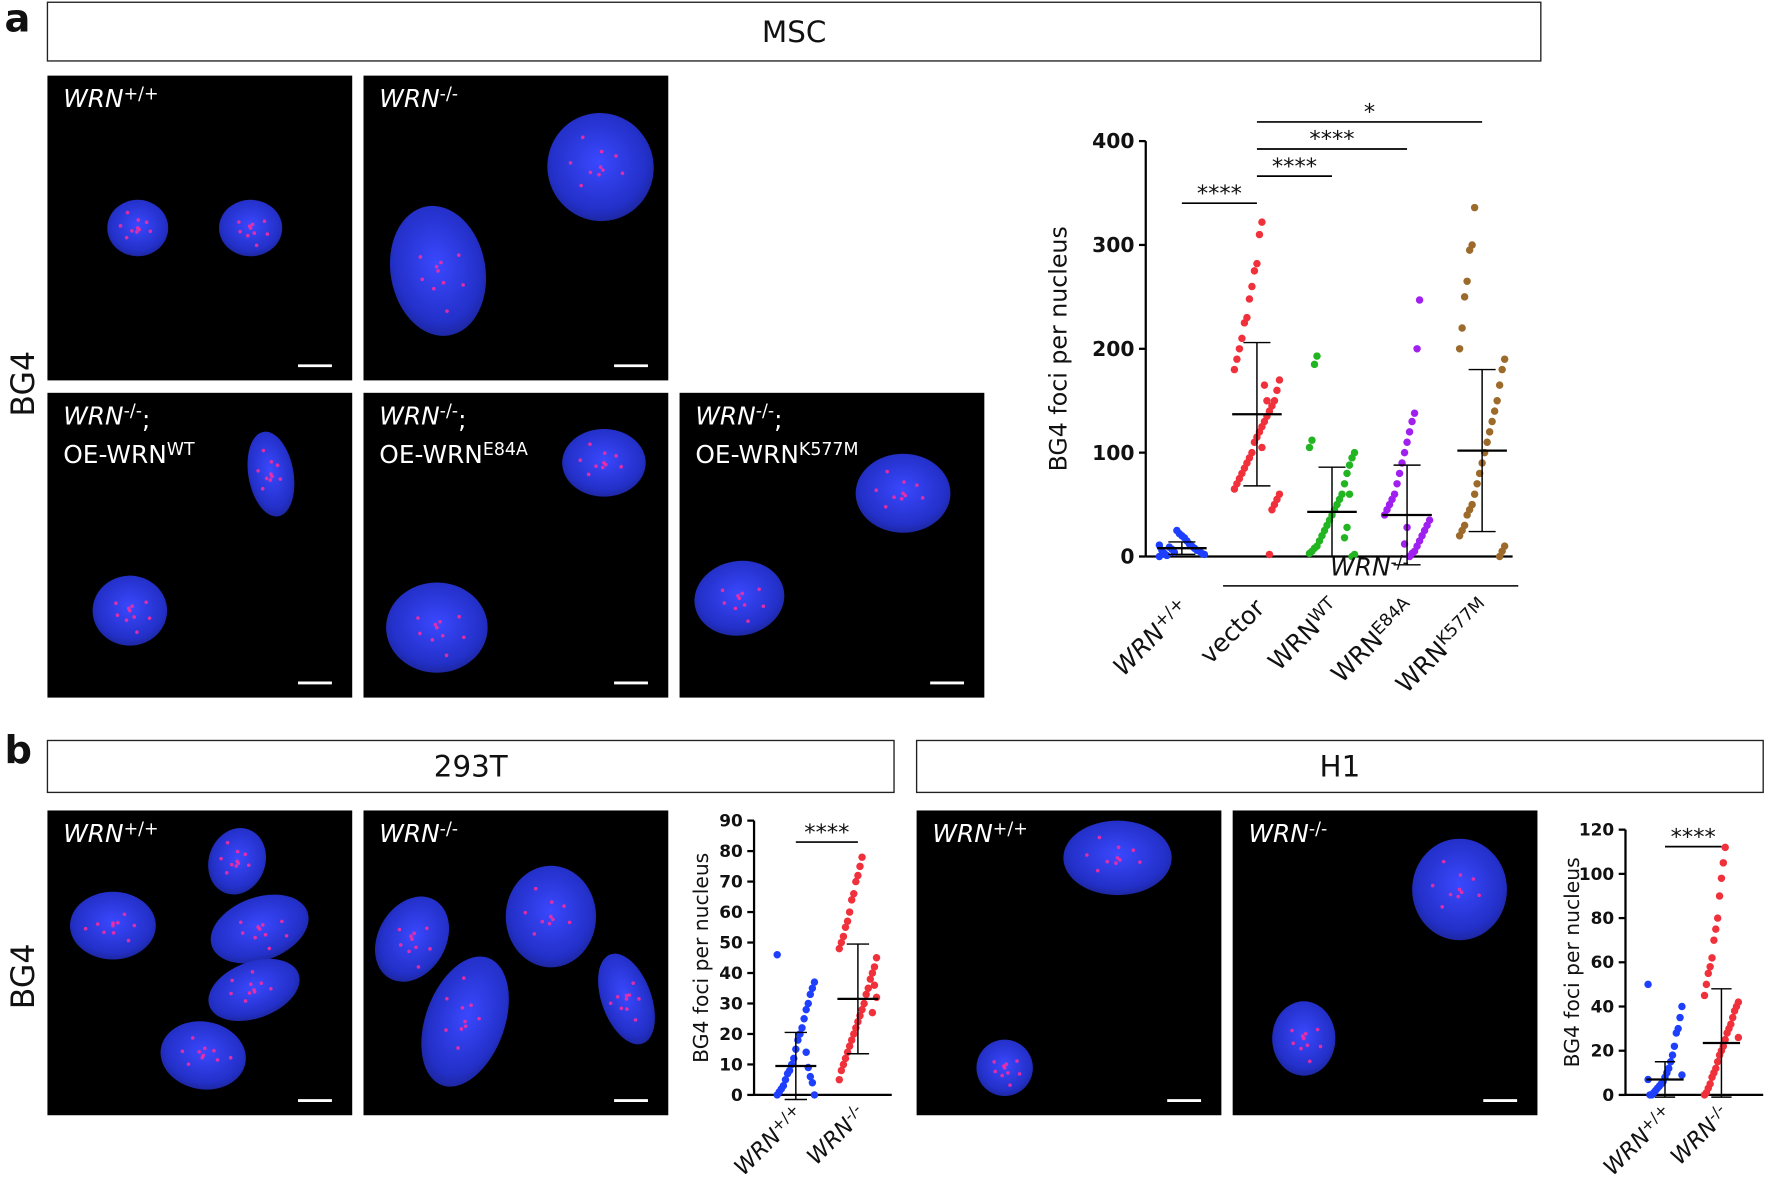 This screenshot has height=1192, width=1770. Describe the element at coordinates (731, 973) in the screenshot. I see `y-tick-label: 40` at that location.